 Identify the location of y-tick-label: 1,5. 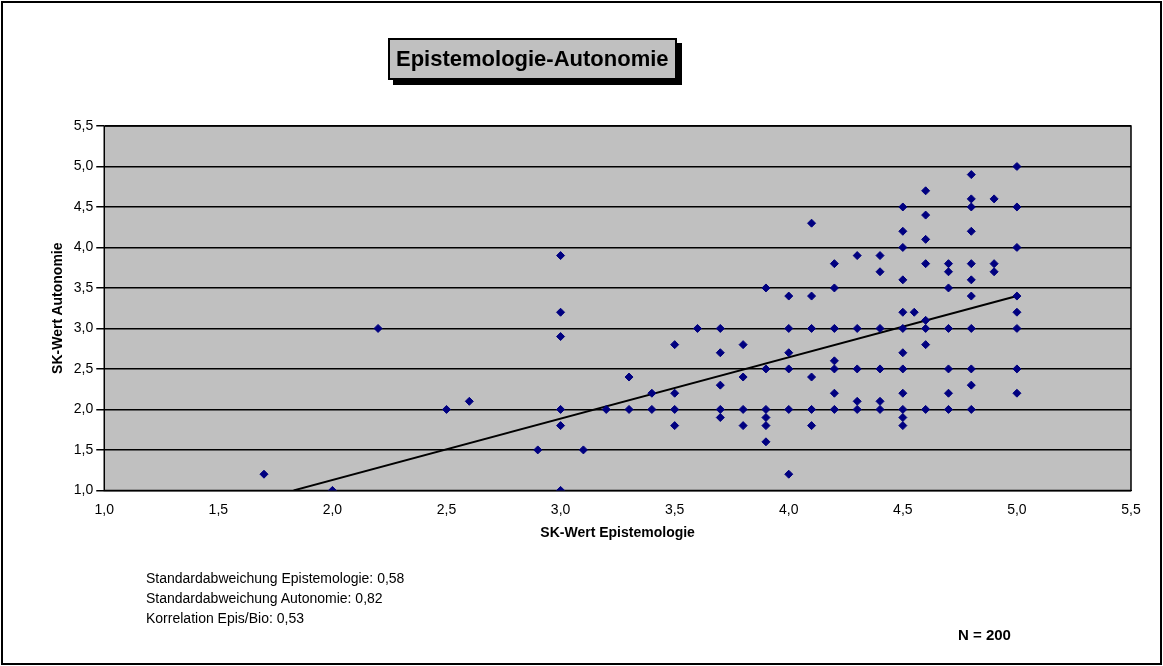
(83, 448).